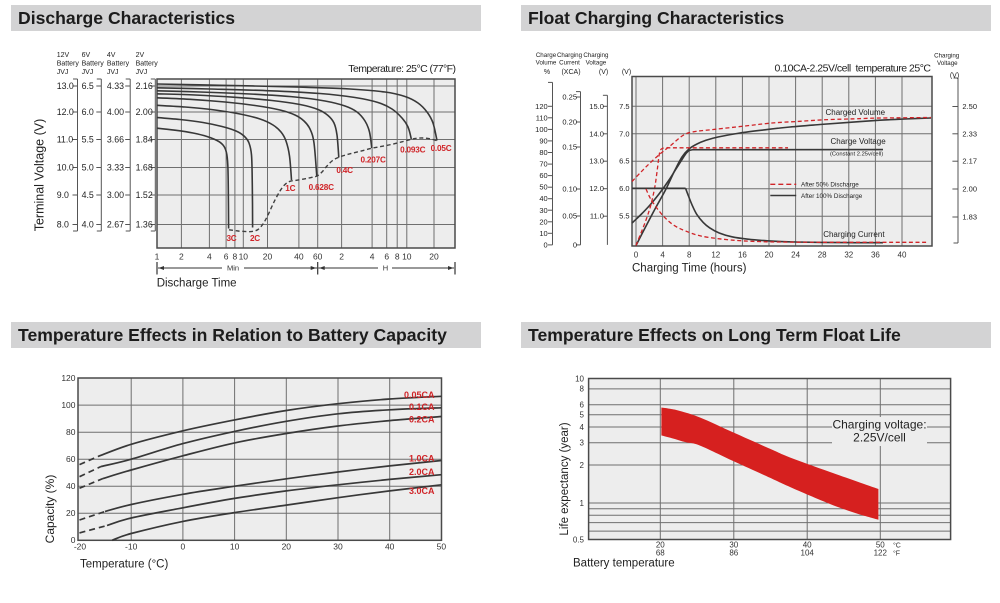 This screenshot has height=603, width=1000. Describe the element at coordinates (115, 225) in the screenshot. I see `svg-text: 2.67` at that location.